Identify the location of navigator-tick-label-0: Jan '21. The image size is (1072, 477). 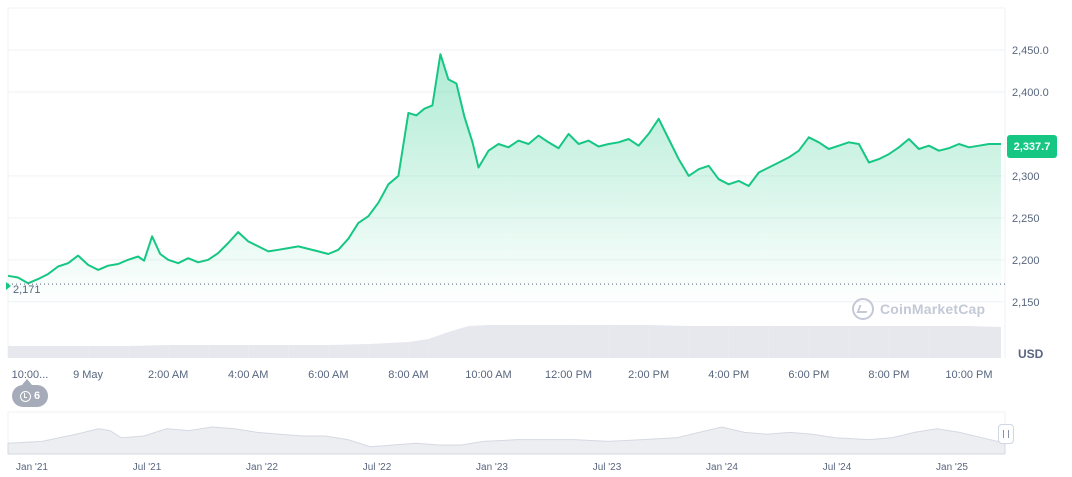
(32, 467).